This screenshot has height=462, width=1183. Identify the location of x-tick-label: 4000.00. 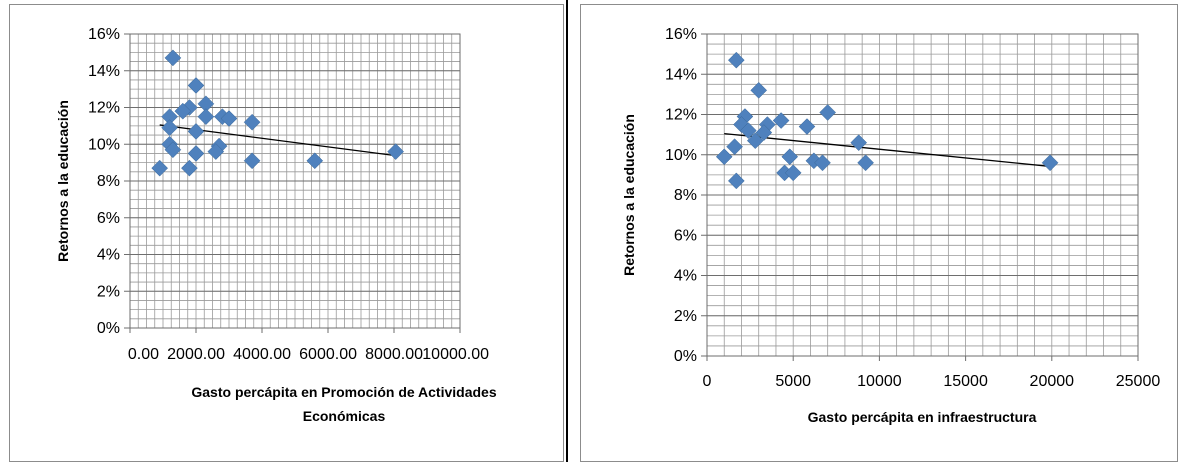
(262, 354).